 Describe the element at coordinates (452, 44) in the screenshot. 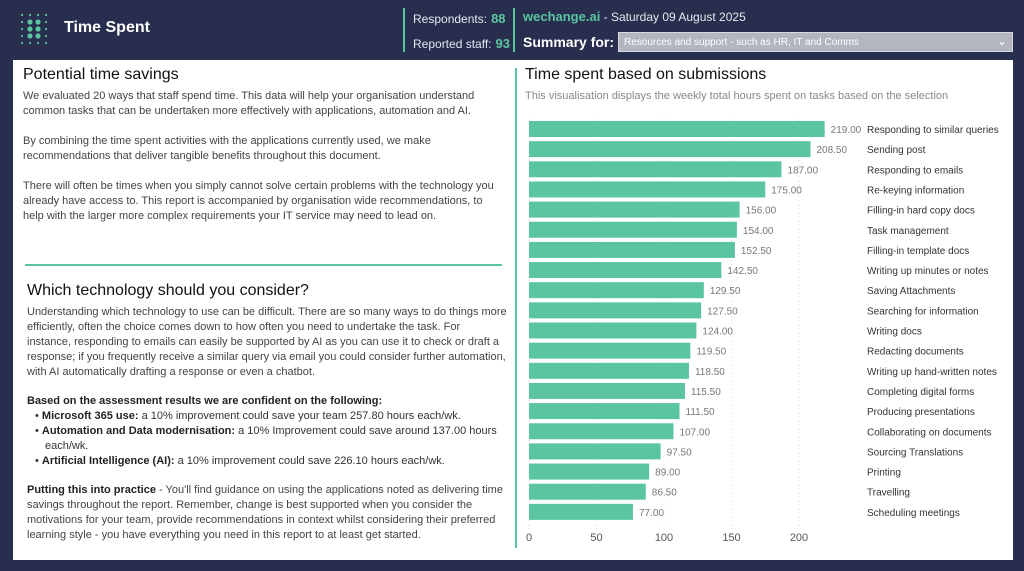

I see `staff-label: Reported staff:` at that location.